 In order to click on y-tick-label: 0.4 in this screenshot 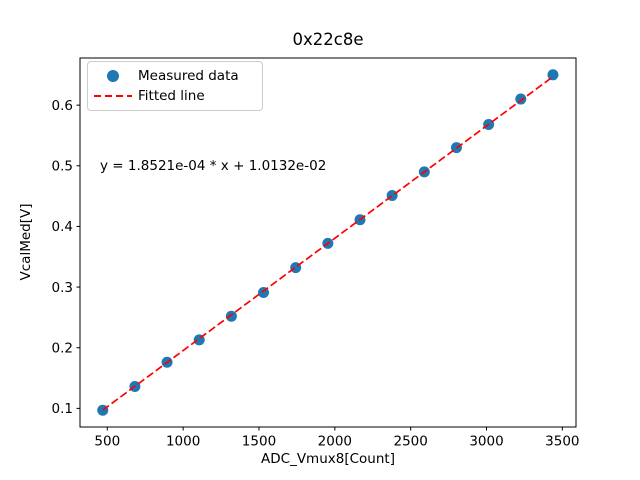, I will do `click(62, 227)`.